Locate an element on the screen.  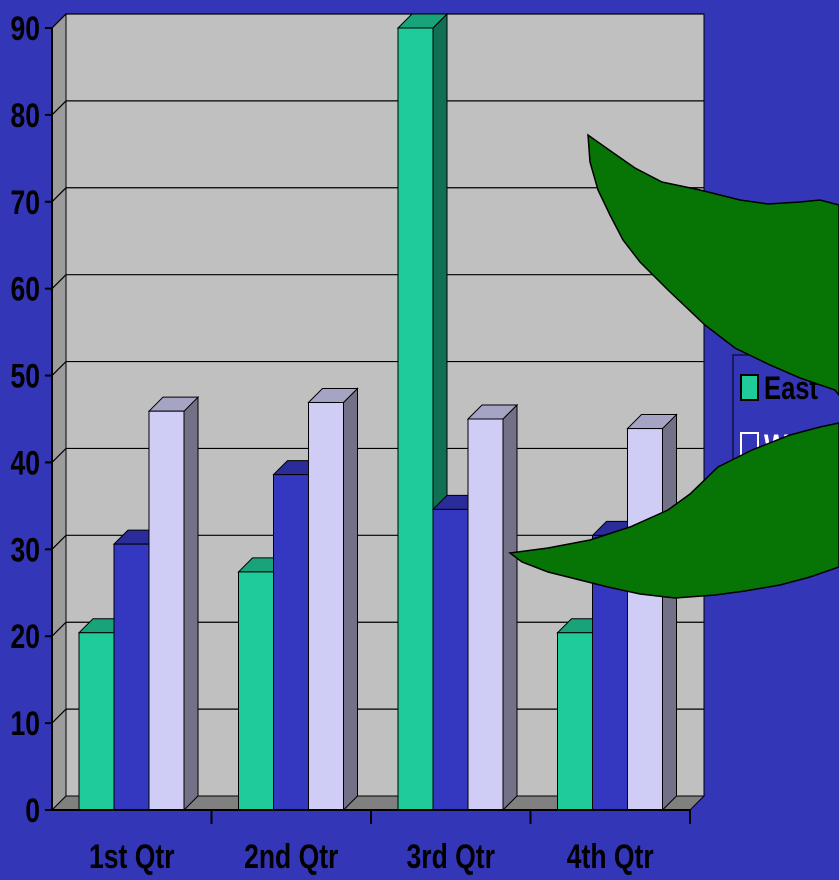
y-tick-label: 40 is located at coordinates (25, 463).